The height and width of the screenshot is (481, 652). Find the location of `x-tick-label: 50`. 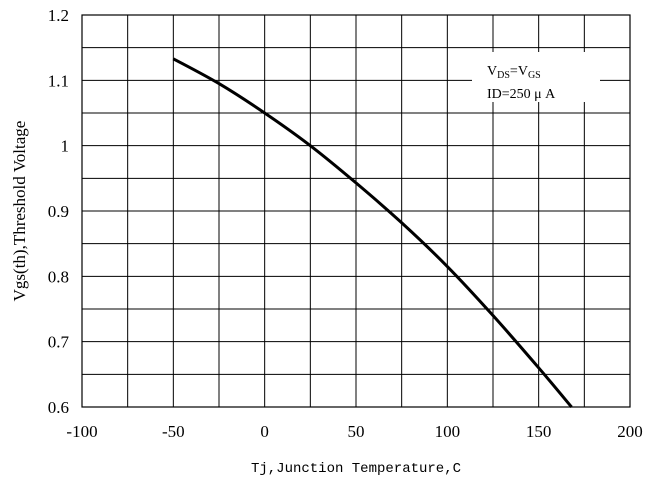

x-tick-label: 50 is located at coordinates (356, 431).